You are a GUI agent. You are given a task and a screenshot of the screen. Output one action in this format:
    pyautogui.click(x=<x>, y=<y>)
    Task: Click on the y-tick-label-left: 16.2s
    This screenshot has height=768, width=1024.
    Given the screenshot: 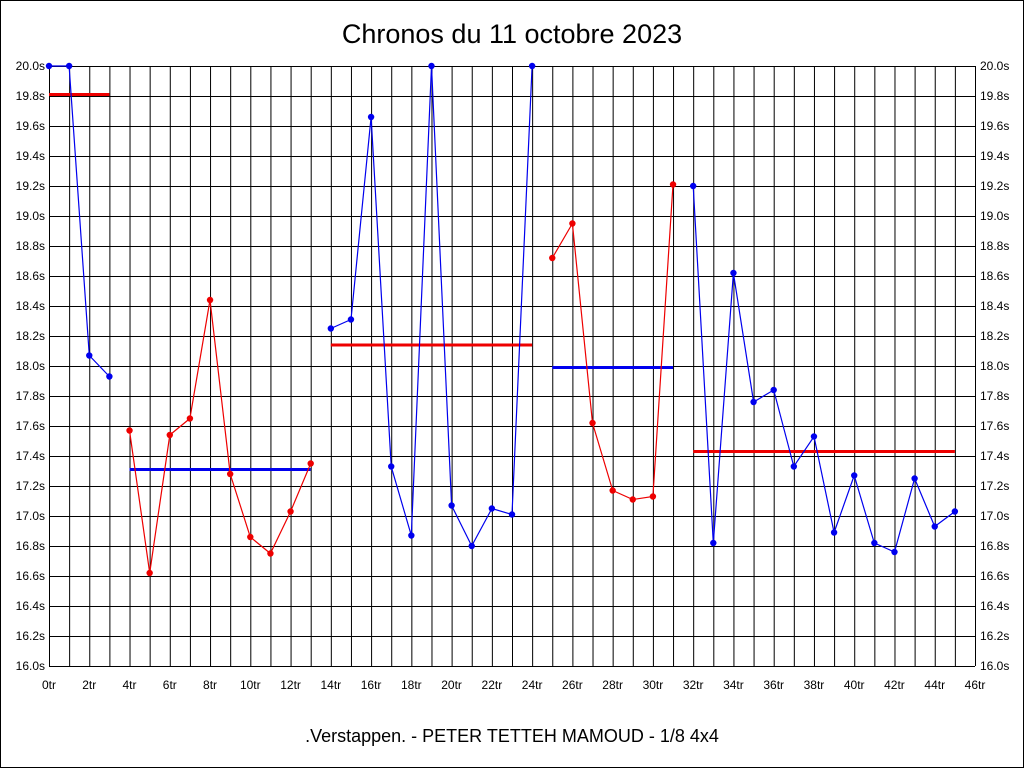 What is the action you would take?
    pyautogui.click(x=30, y=636)
    